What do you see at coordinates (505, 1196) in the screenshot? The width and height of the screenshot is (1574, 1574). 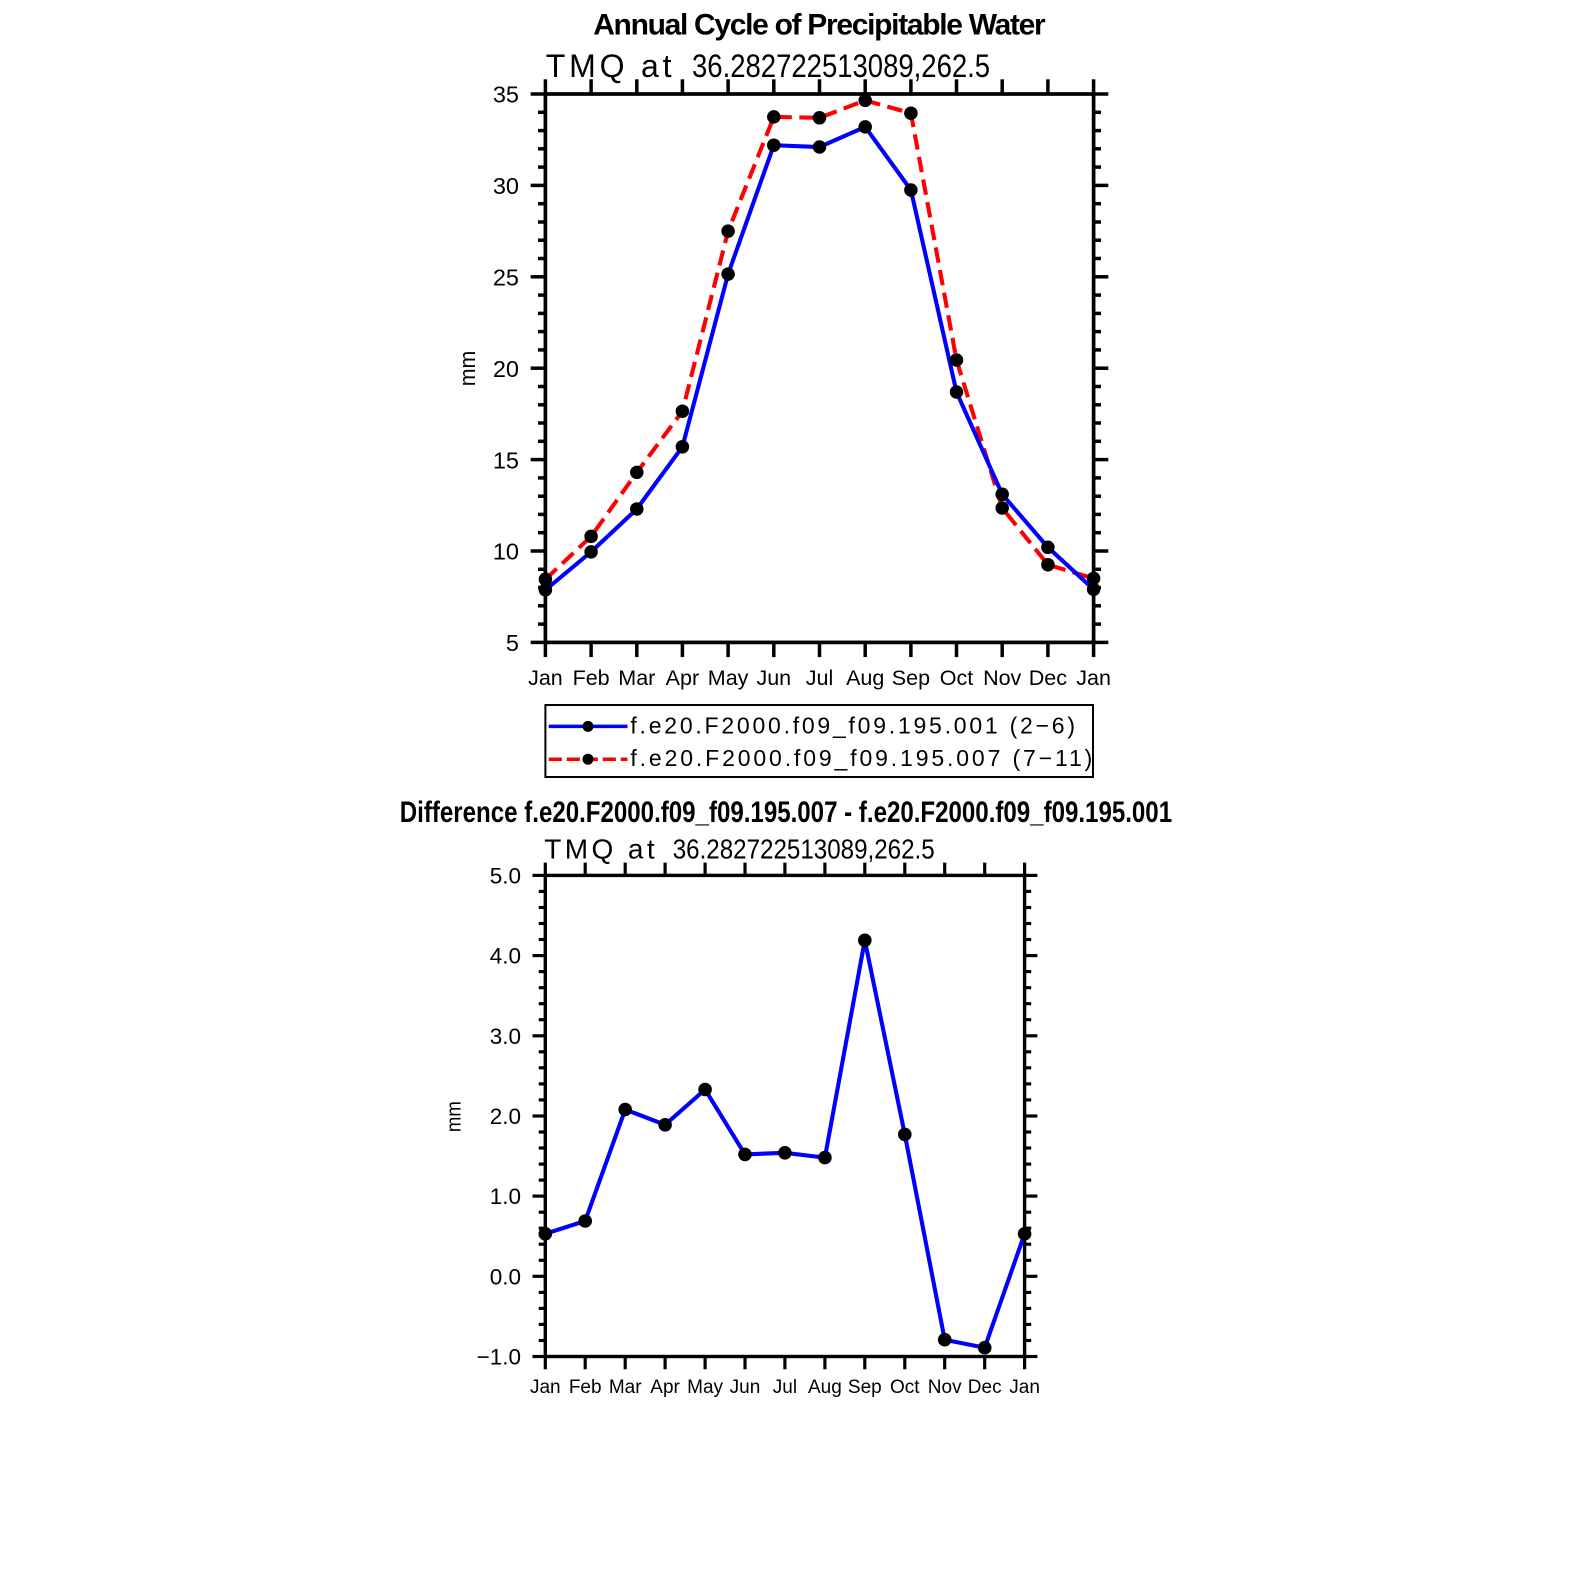 I see `svg-text: 1.0` at bounding box center [505, 1196].